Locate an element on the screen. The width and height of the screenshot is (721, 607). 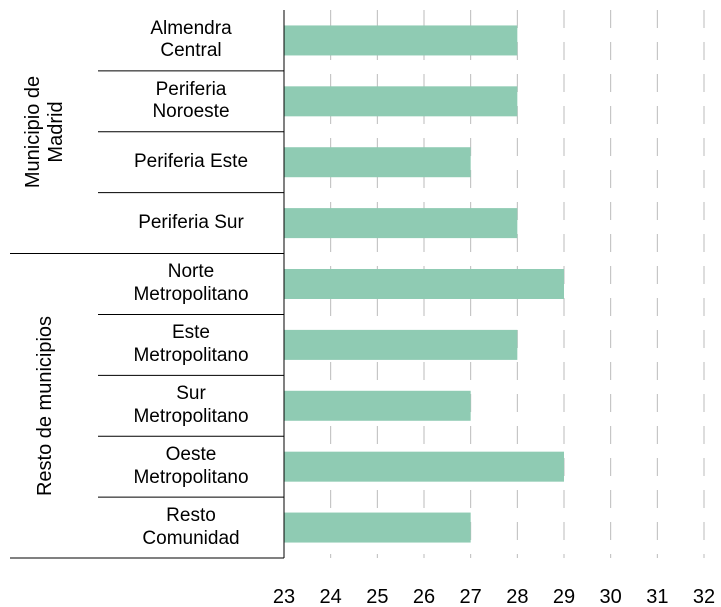
group-label: Resto de municipios is located at coordinates (44, 405).